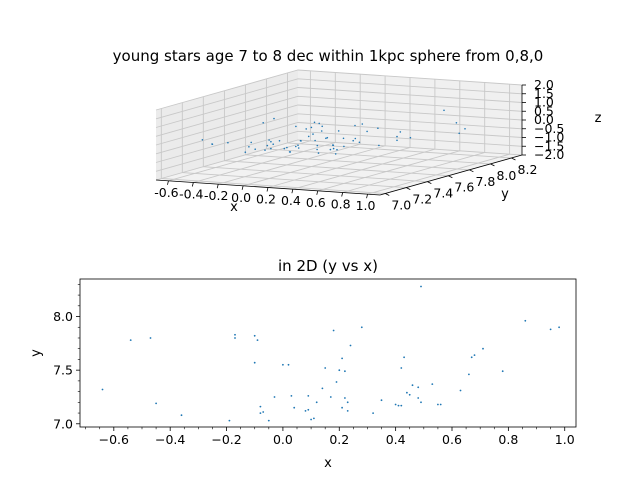 The image size is (640, 480). Describe the element at coordinates (549, 154) in the screenshot. I see `z-tick-label-3d: −2.0` at that location.